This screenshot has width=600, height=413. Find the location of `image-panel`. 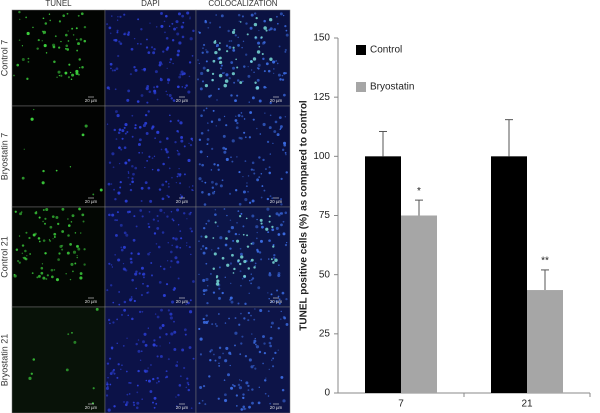

image-panel is located at coordinates (243, 58).